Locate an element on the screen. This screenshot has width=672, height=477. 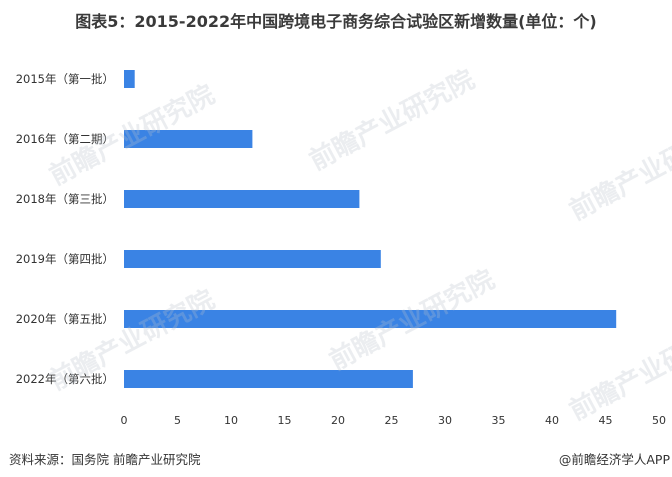
x-tick-label: 40 is located at coordinates (552, 420).